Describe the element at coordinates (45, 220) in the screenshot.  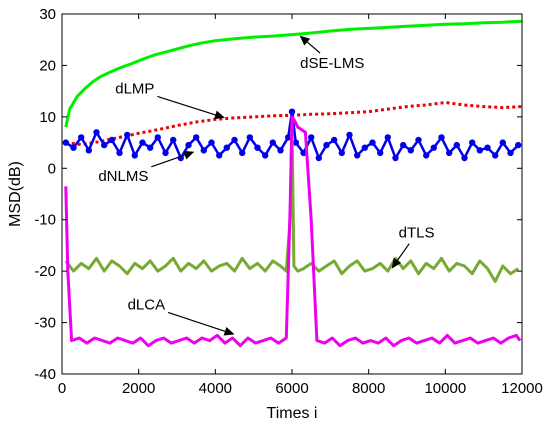
I see `y-tick-label: -10` at that location.